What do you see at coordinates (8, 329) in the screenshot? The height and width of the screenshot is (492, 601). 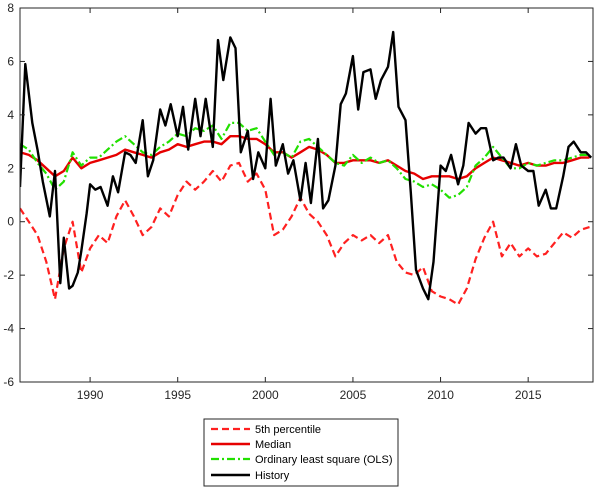 I see `y-tick-label: -4` at bounding box center [8, 329].